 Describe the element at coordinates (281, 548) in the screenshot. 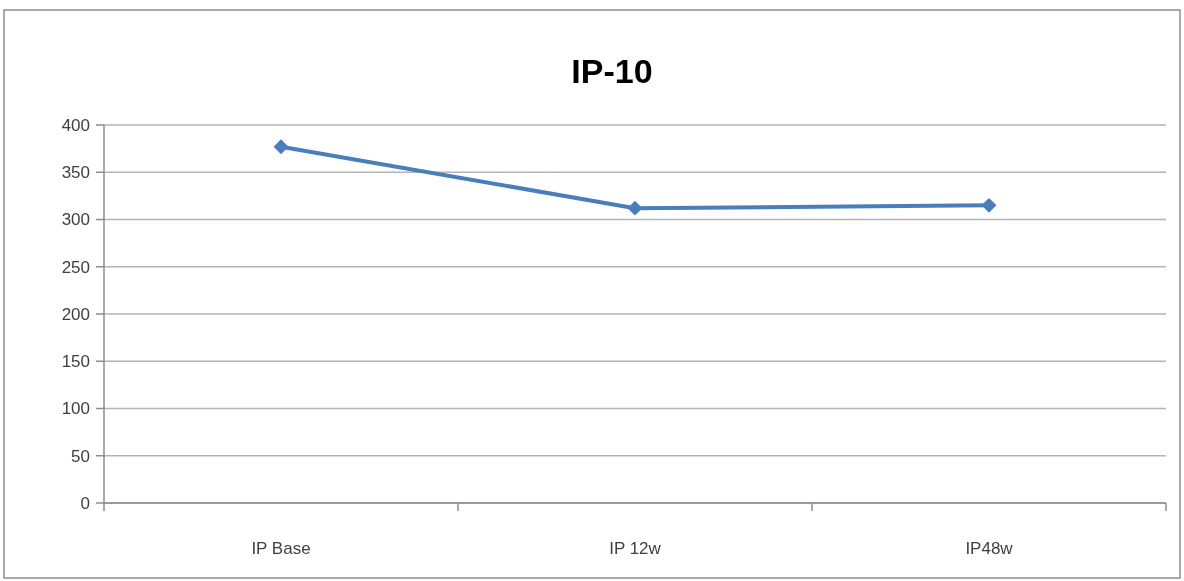

I see `x-tick-label: IP Base` at that location.